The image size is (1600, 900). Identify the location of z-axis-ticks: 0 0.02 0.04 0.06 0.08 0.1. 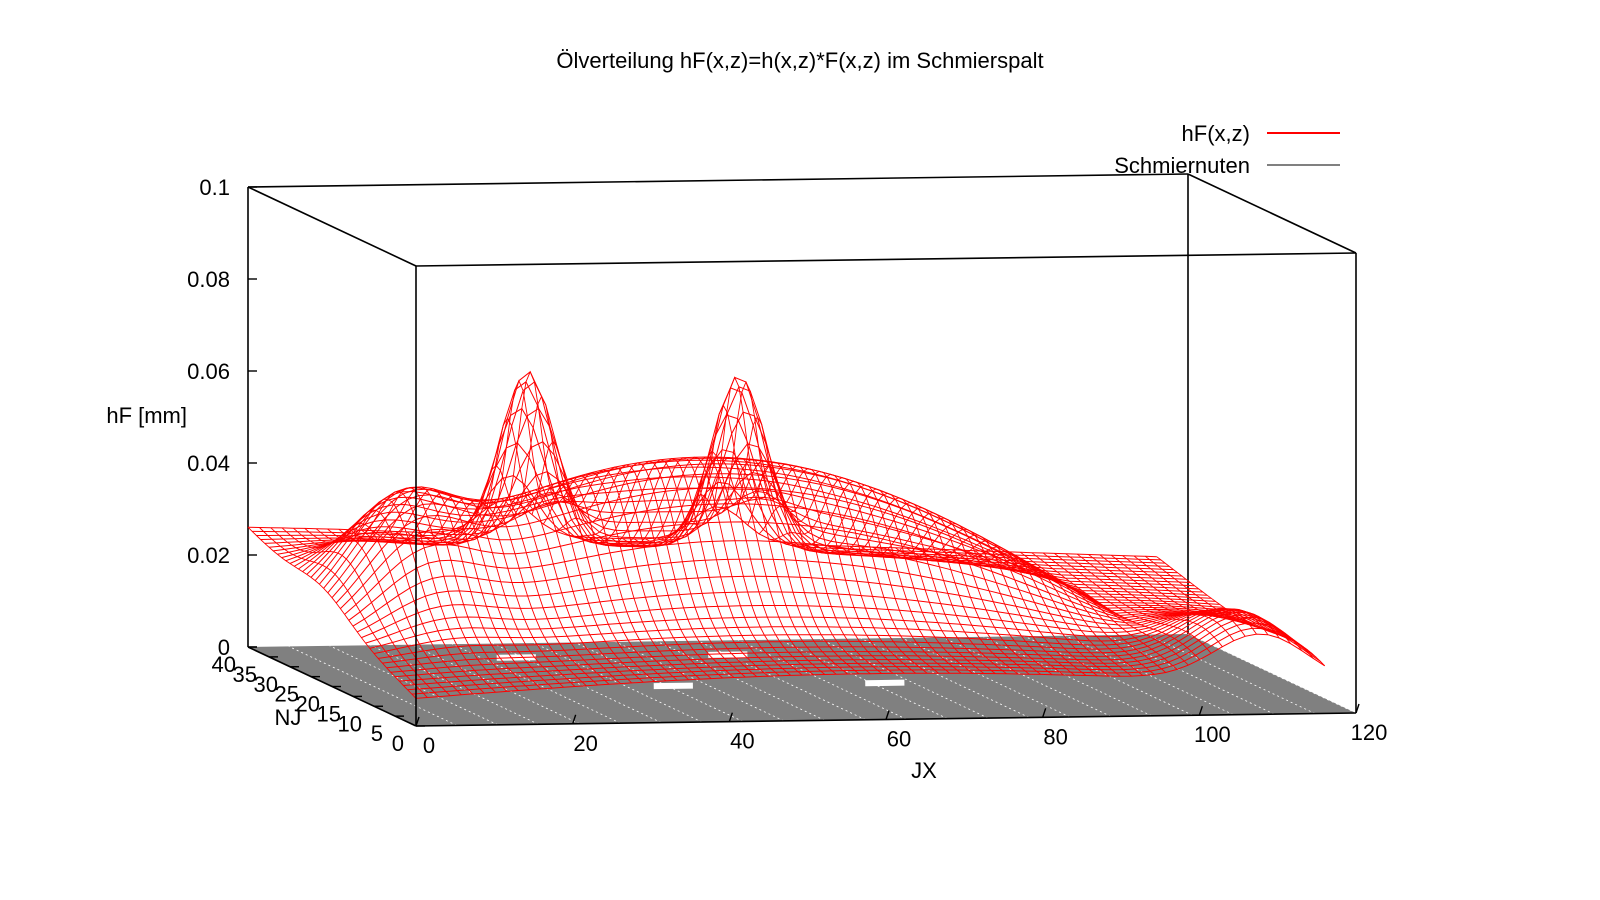
(222, 417).